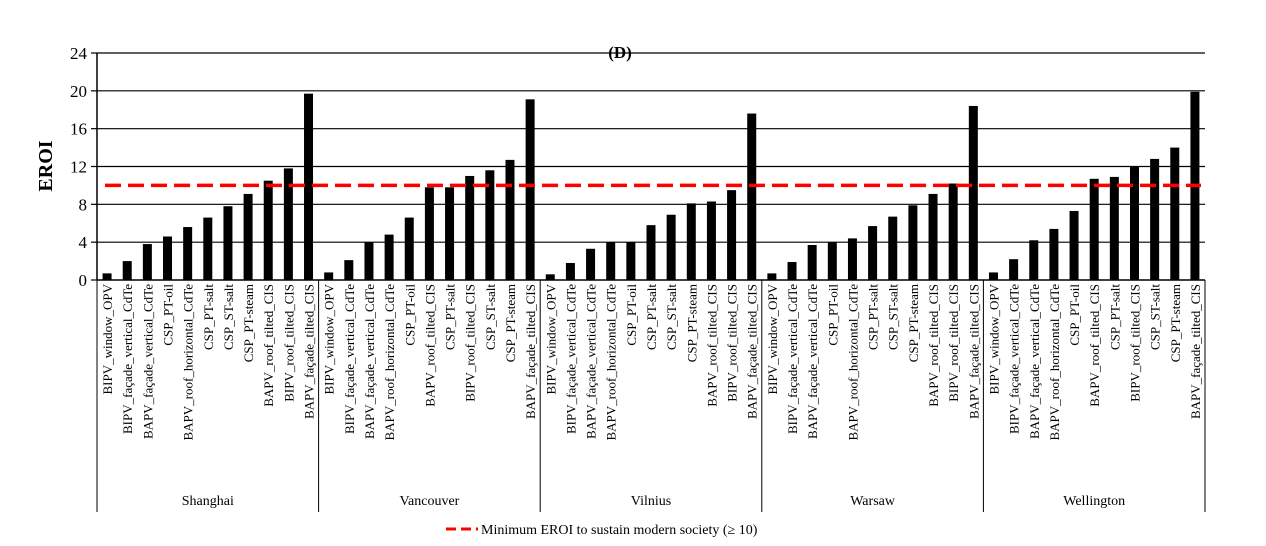 Image resolution: width=1266 pixels, height=546 pixels. I want to click on y-tick-label: 12, so click(78, 167).